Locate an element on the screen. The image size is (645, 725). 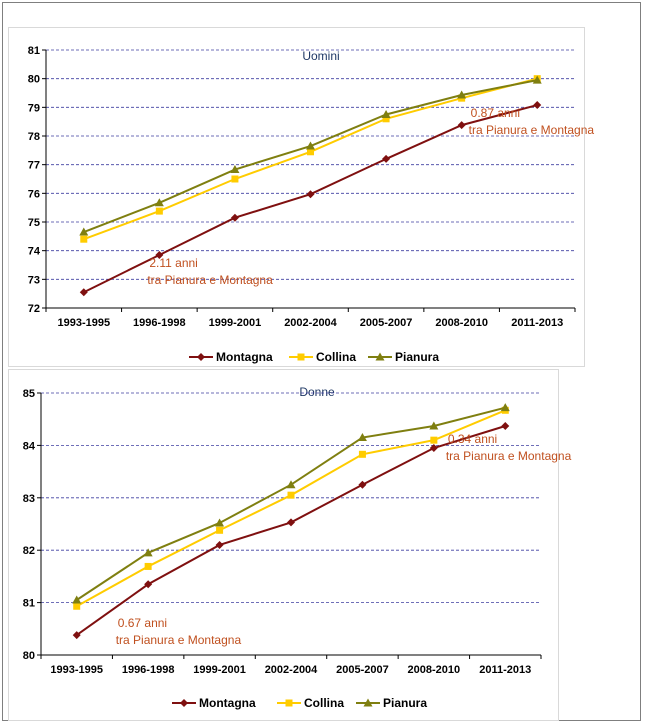
chart-title: Donne is located at coordinates (317, 392).